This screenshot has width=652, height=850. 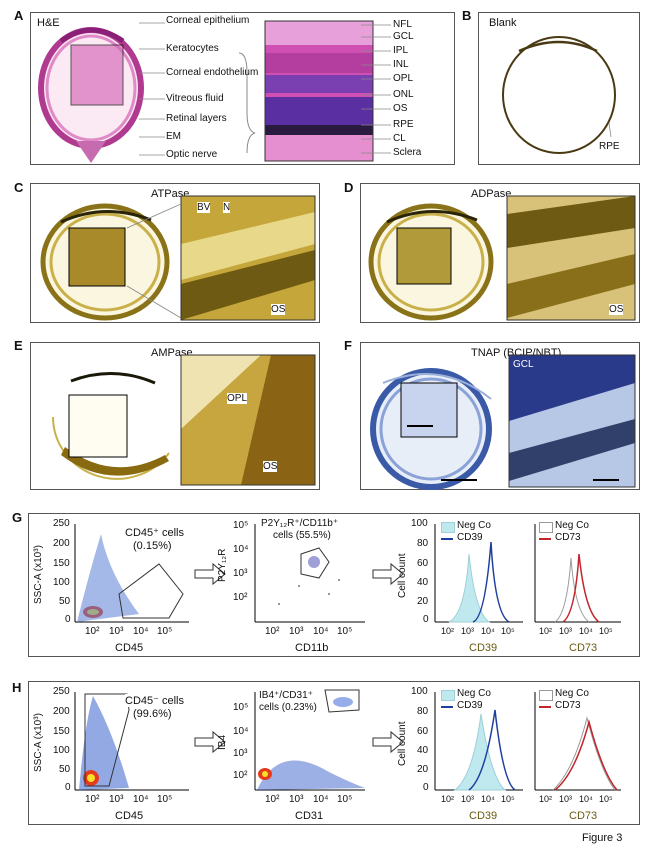 I want to click on panel-letter-d: D, so click(x=349, y=187).